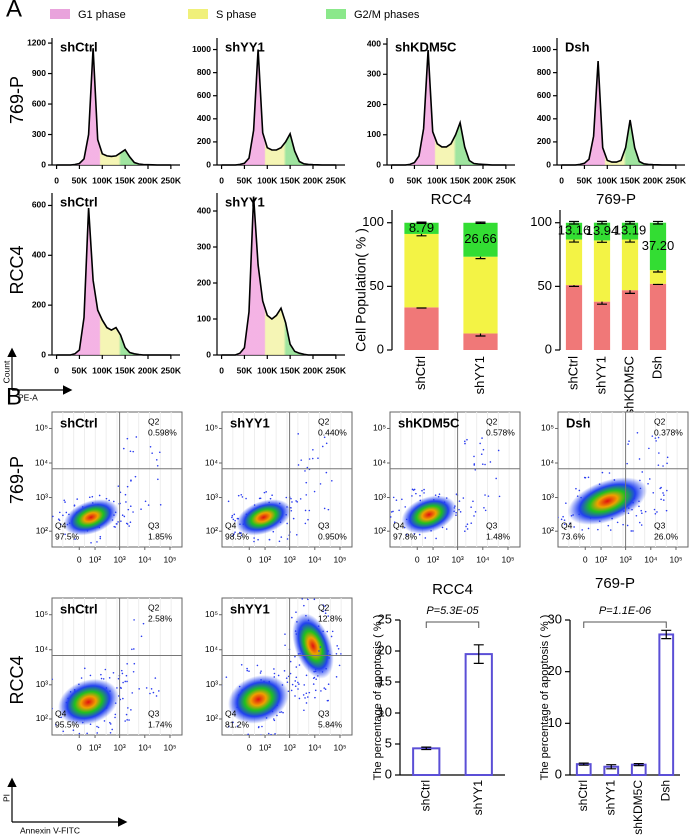 The image size is (693, 839). Describe the element at coordinates (313, 646) in the screenshot. I see `density-cloud` at that location.